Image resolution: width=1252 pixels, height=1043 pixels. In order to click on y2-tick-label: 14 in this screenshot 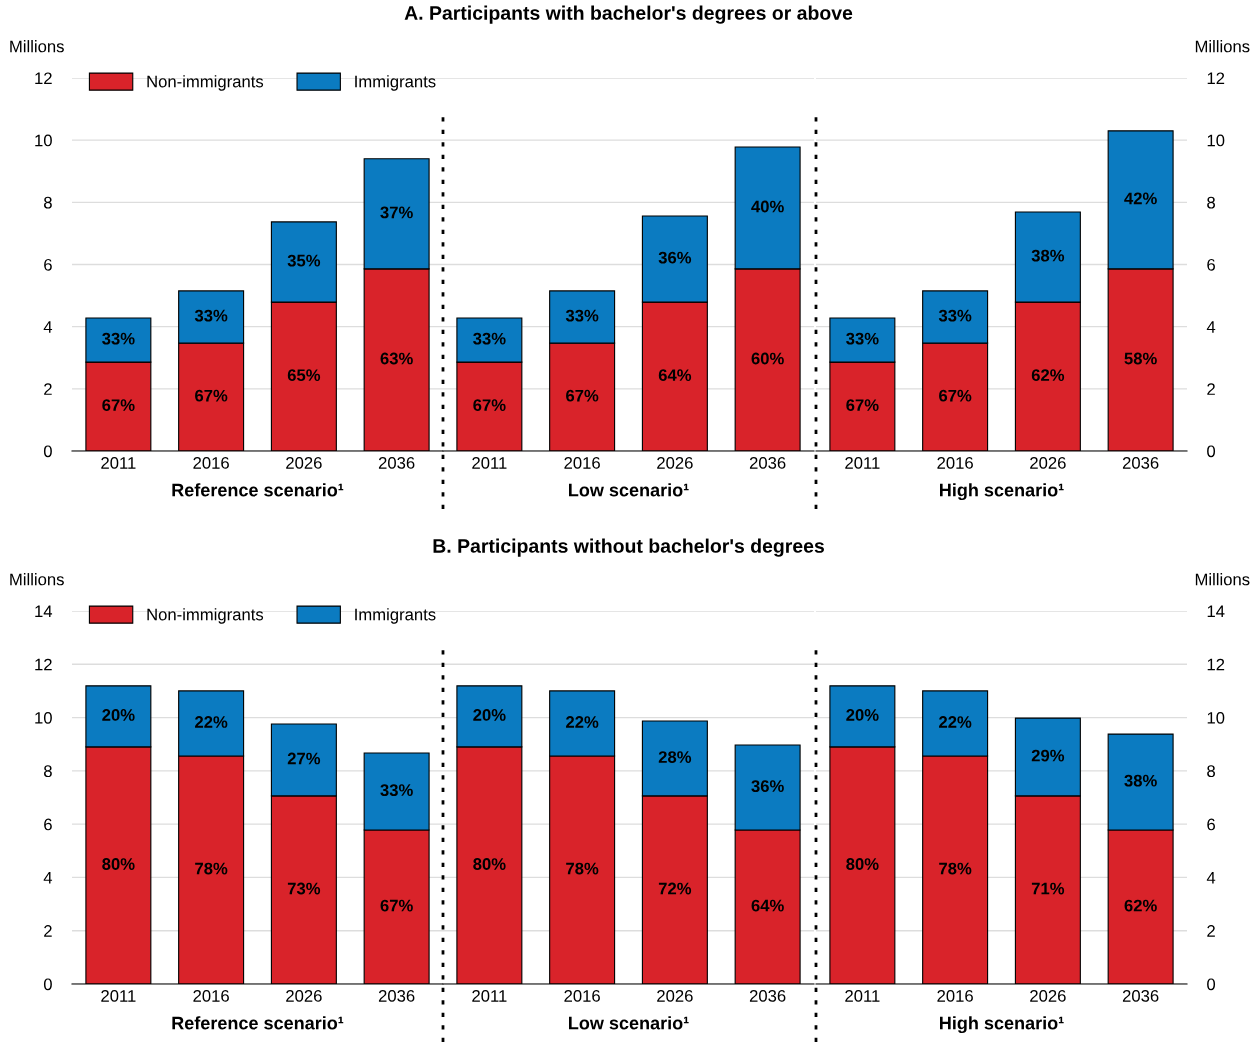, I will do `click(1216, 611)`.